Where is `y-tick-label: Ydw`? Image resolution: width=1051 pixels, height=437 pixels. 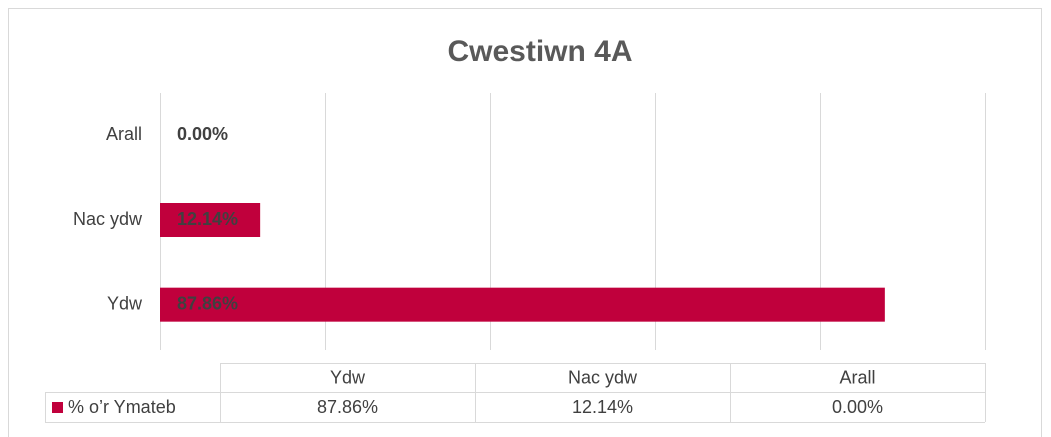
y-tick-label: Ydw is located at coordinates (125, 303).